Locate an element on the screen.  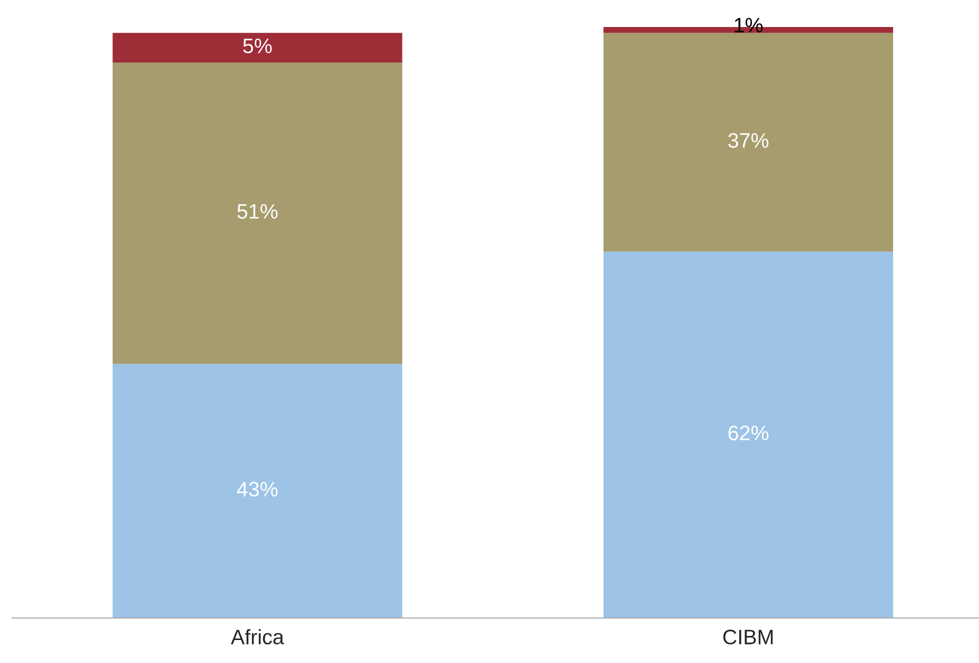
x-tick-label: CIBM is located at coordinates (748, 637).